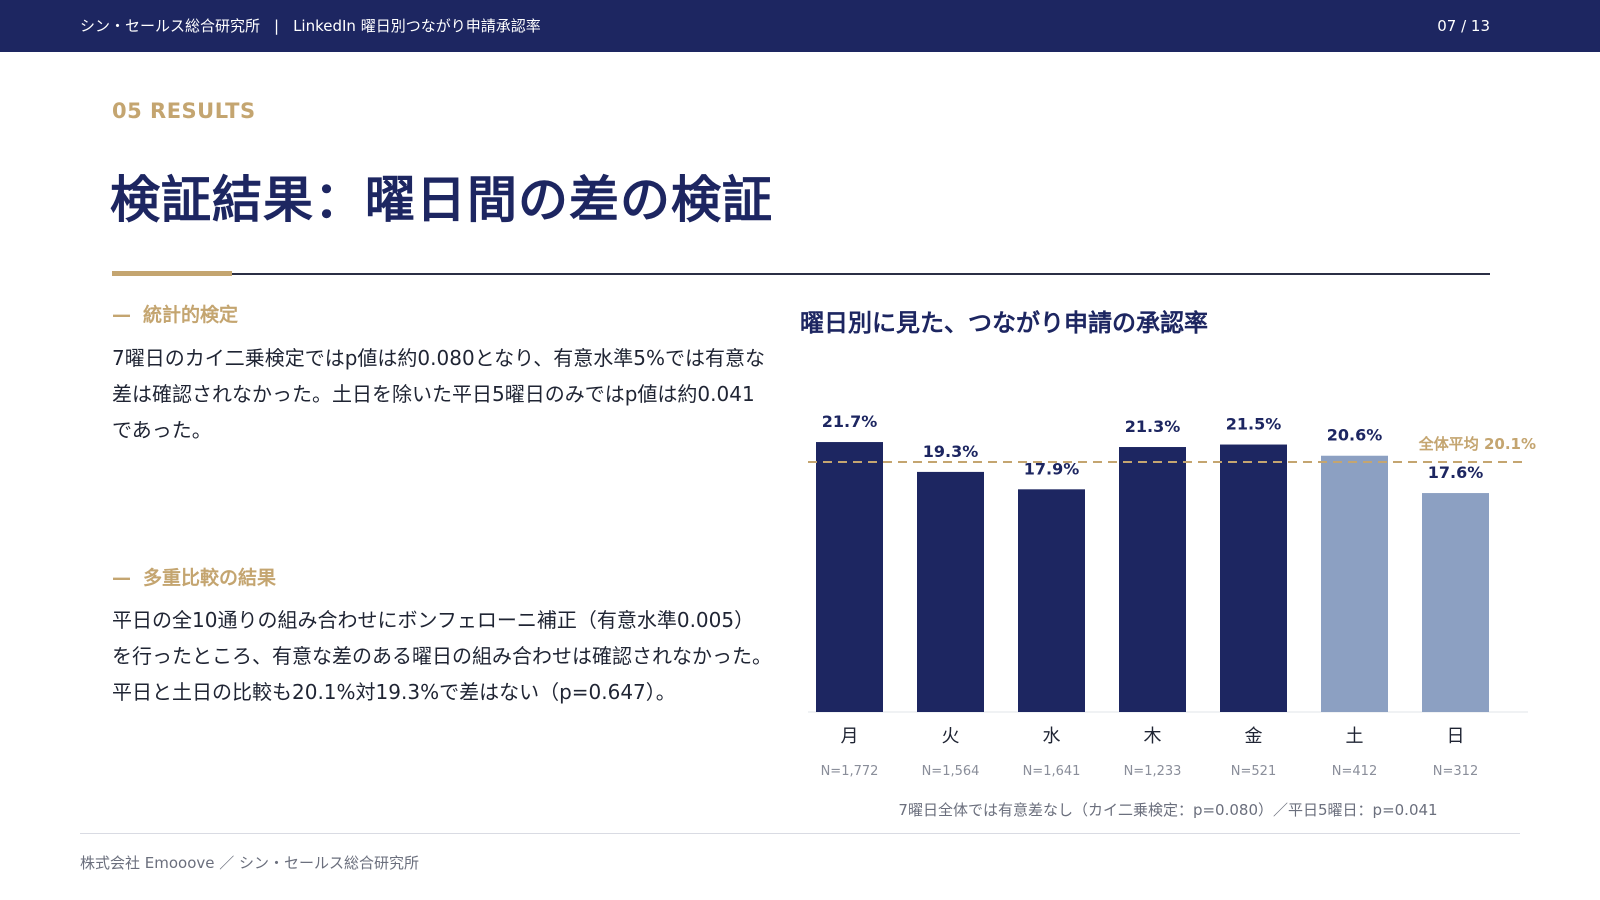  I want to click on sample-size-label: N=312, so click(1455, 771).